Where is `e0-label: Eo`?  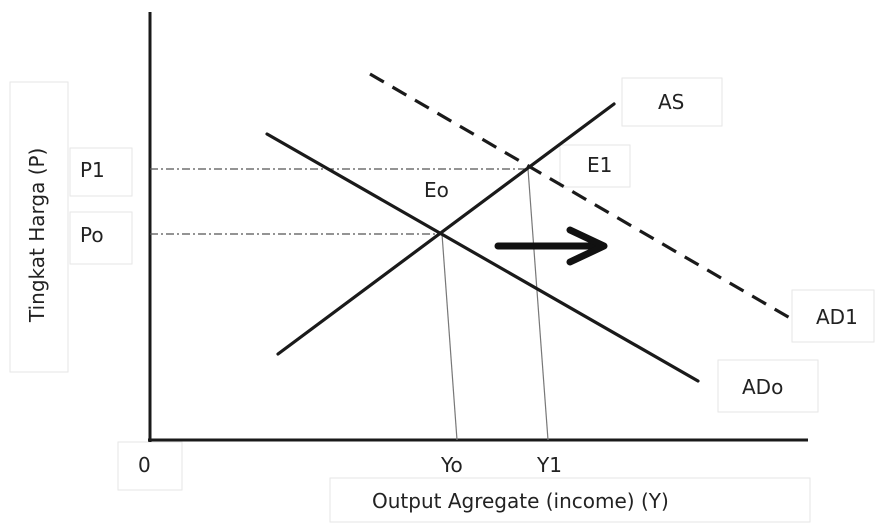
e0-label: Eo is located at coordinates (436, 190).